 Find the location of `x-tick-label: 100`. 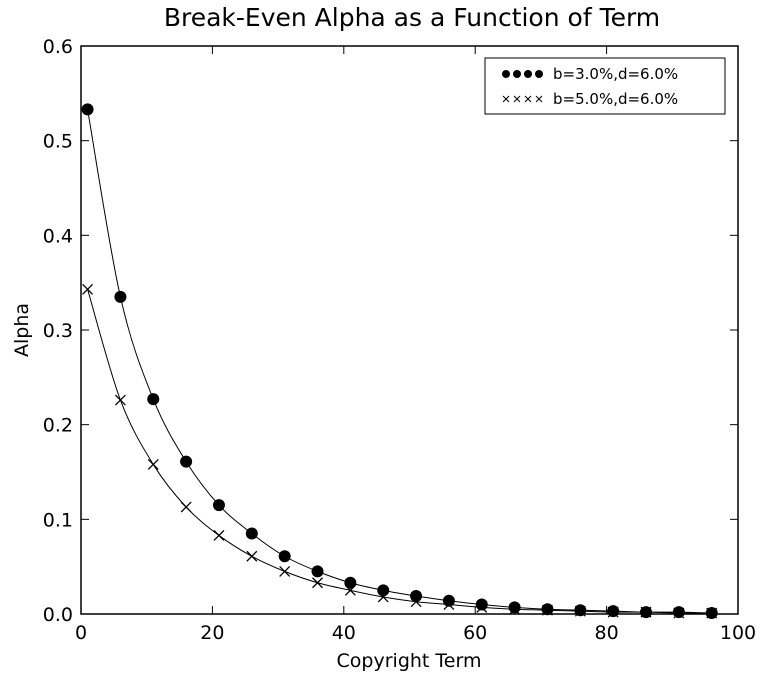

x-tick-label: 100 is located at coordinates (738, 633).